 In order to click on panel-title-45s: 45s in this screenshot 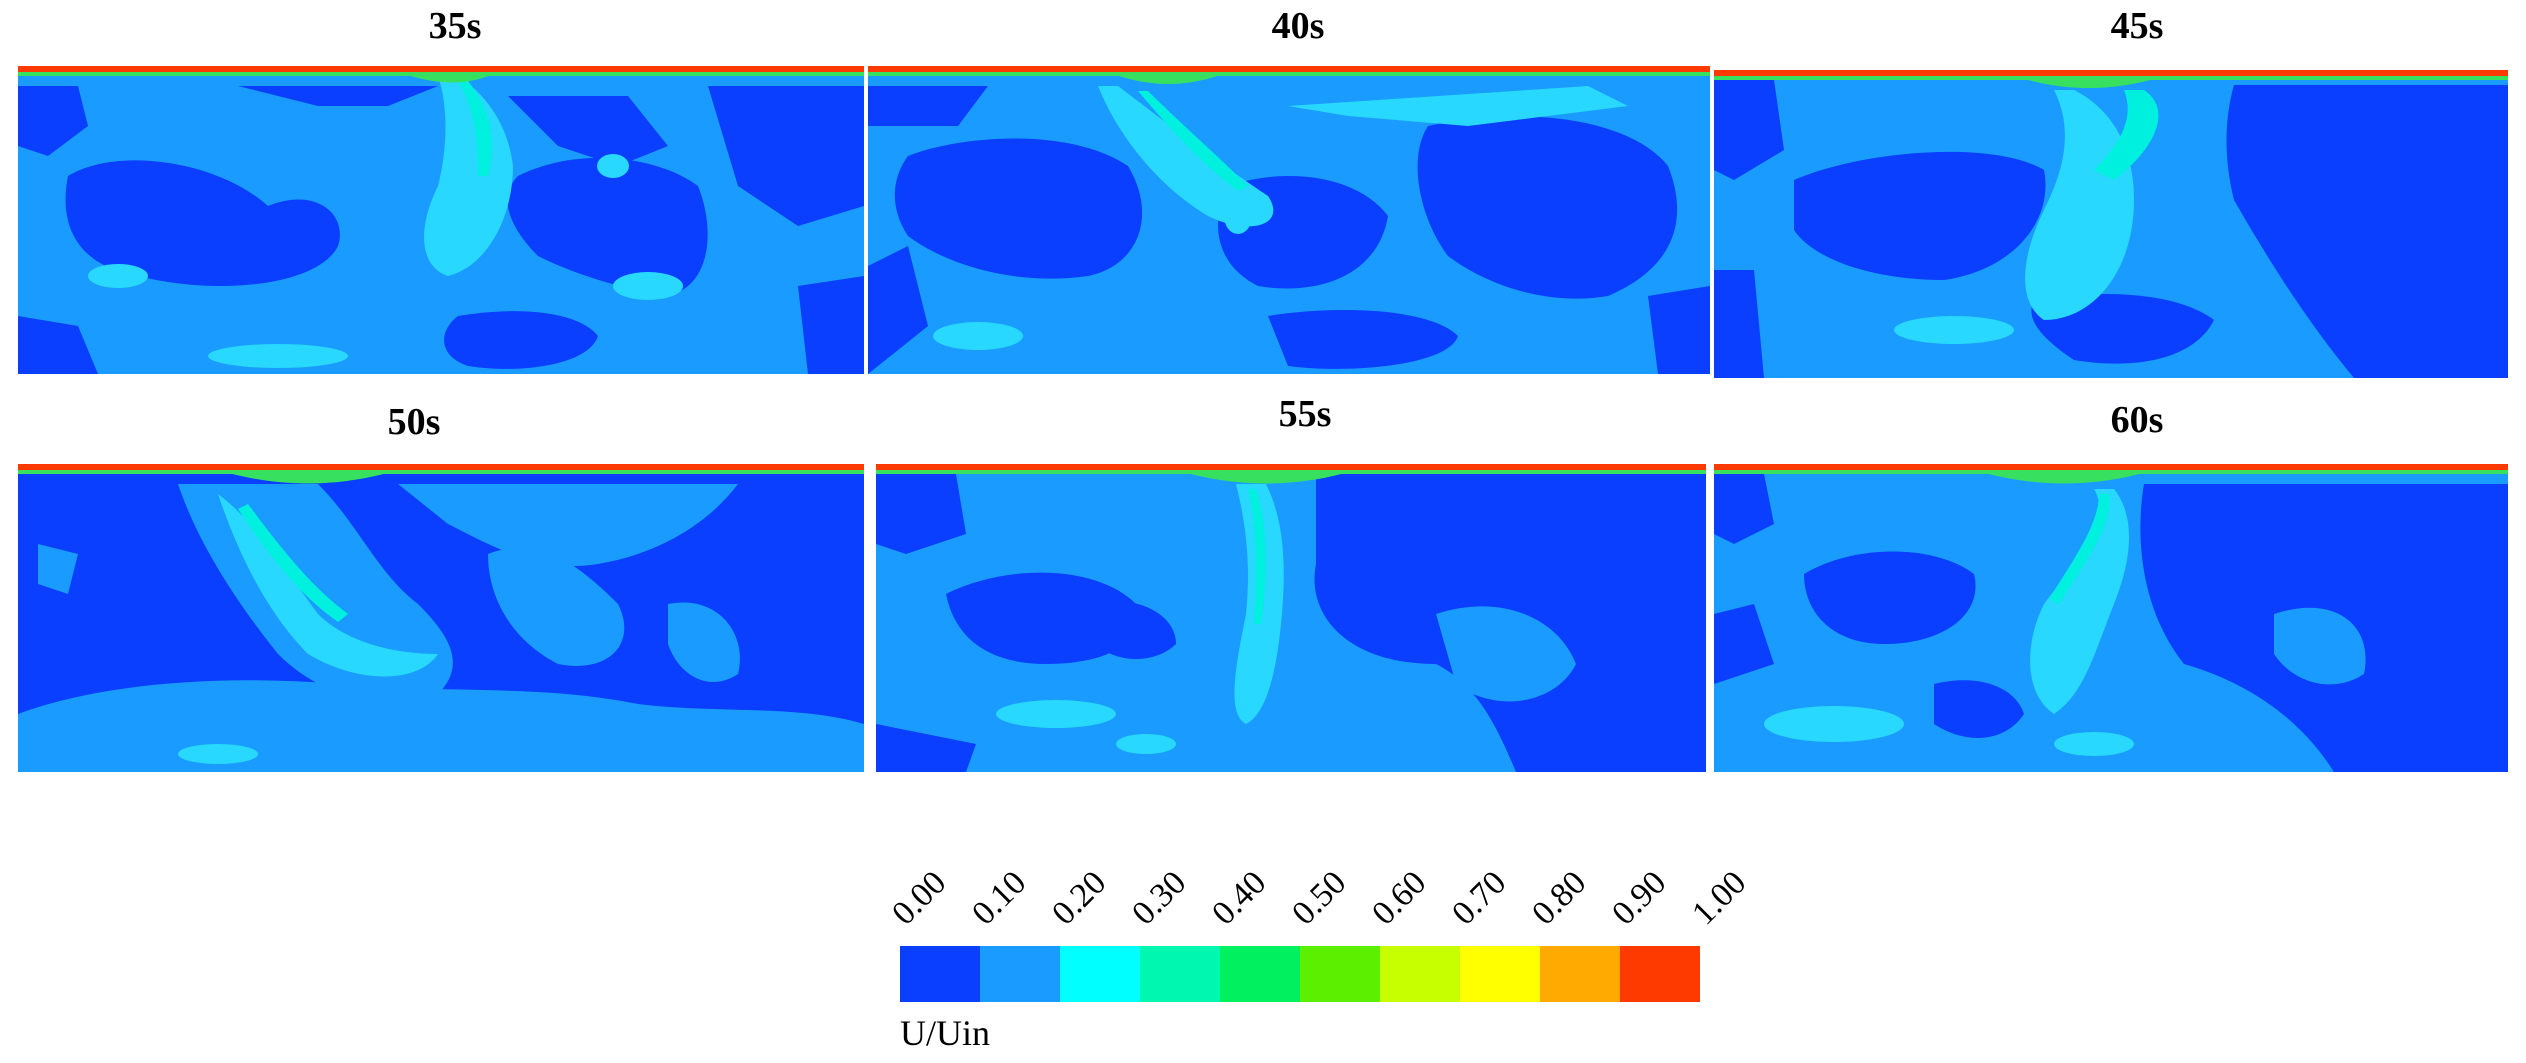, I will do `click(2137, 26)`.